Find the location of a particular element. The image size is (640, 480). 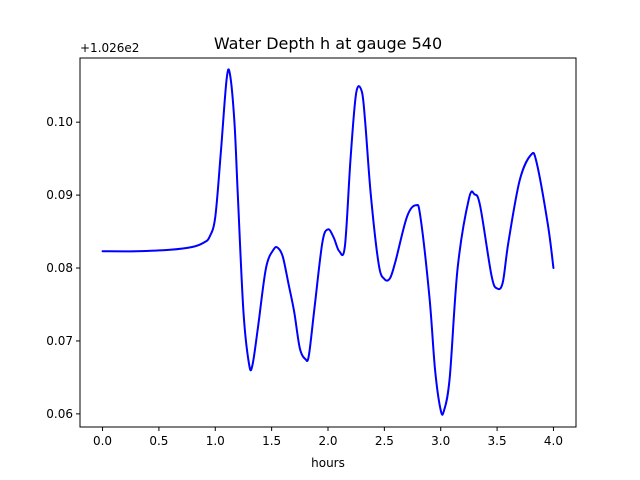

x-tick-label: 4.0 is located at coordinates (553, 441).